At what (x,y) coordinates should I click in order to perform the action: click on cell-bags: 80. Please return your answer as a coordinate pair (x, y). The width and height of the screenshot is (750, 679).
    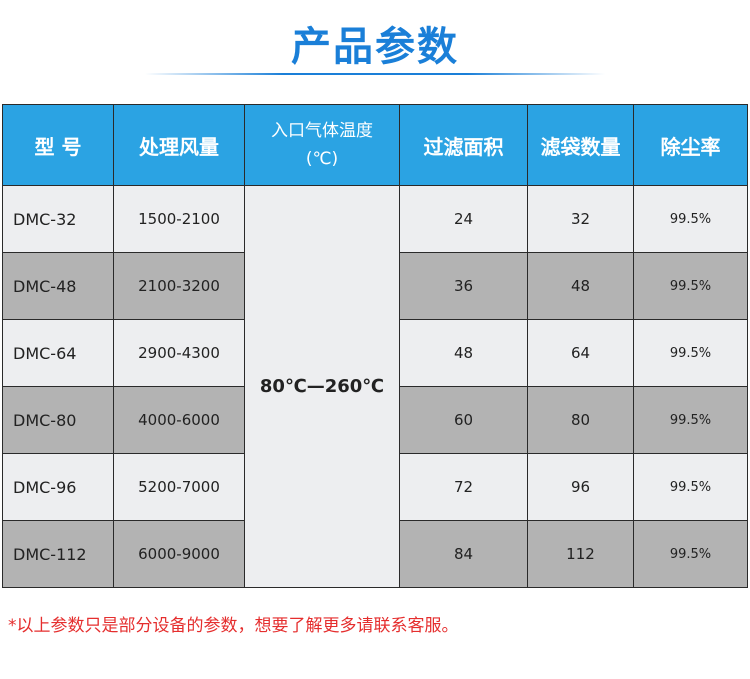
    Looking at the image, I should click on (580, 420).